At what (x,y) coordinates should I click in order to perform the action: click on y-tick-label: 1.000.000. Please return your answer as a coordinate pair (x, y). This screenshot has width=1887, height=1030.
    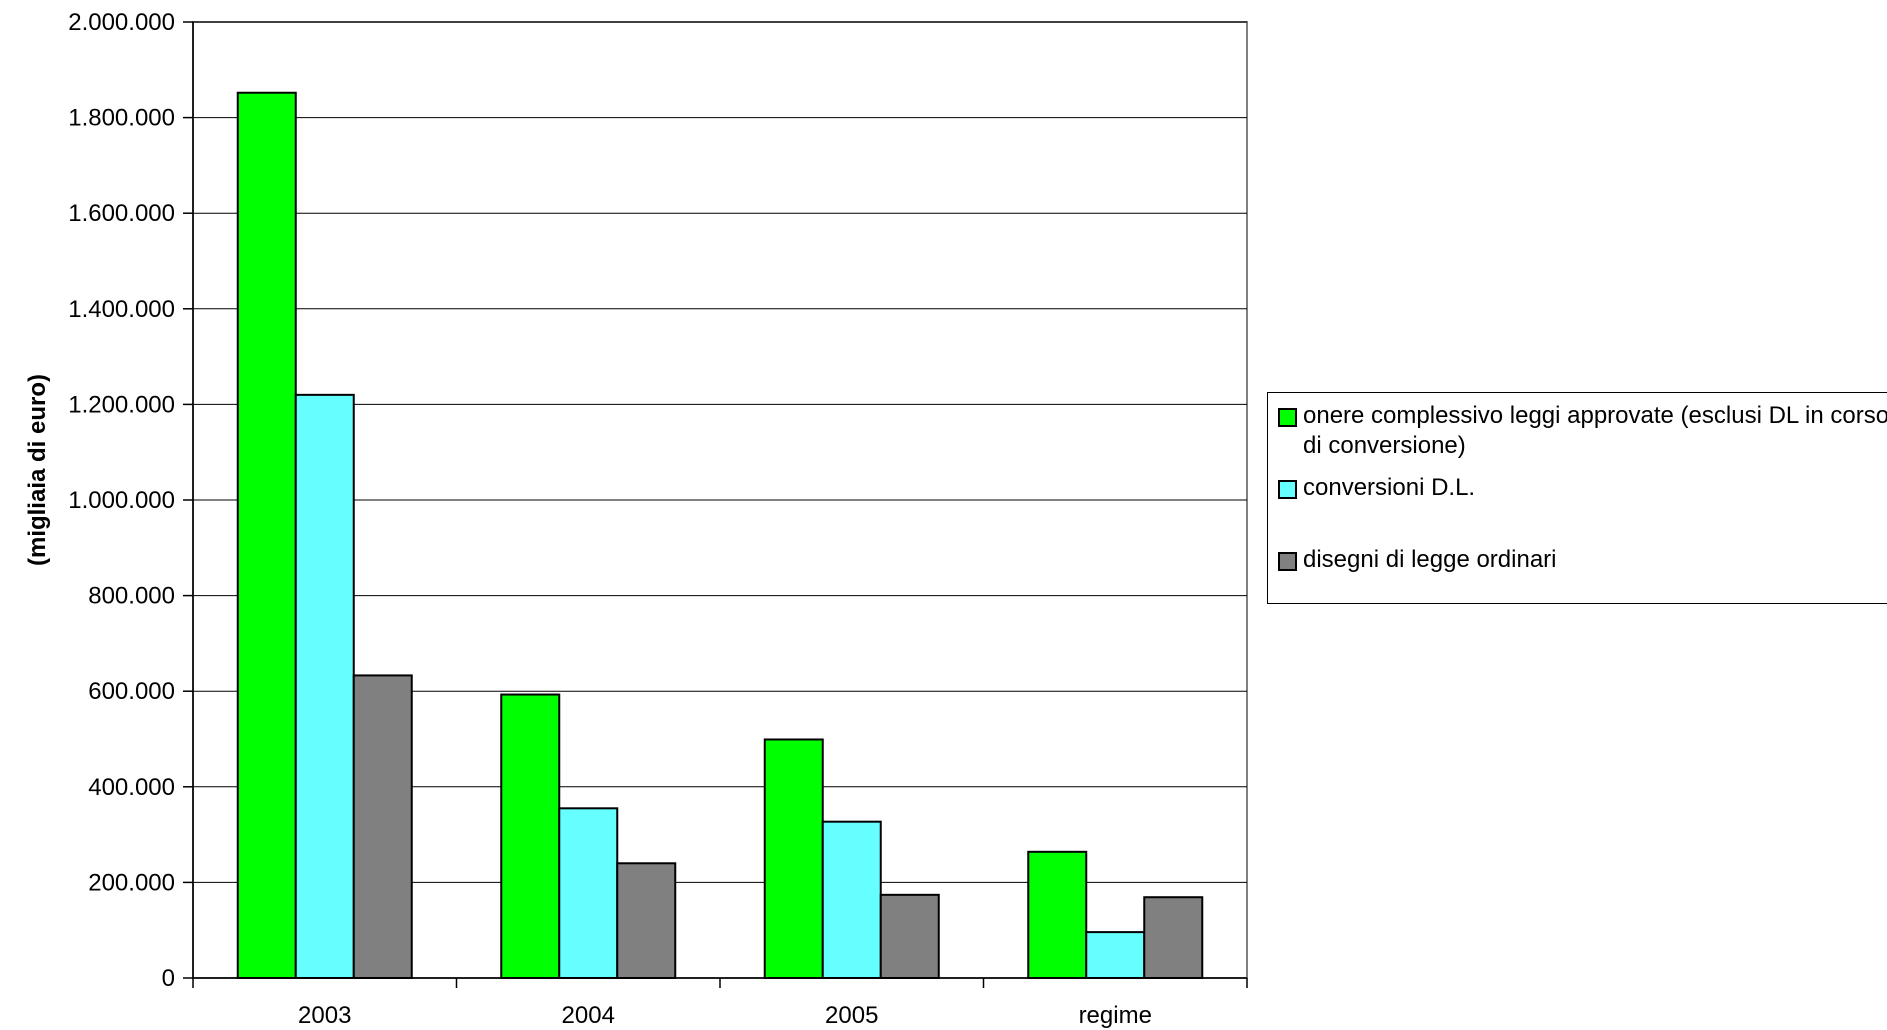
    Looking at the image, I should click on (121, 500).